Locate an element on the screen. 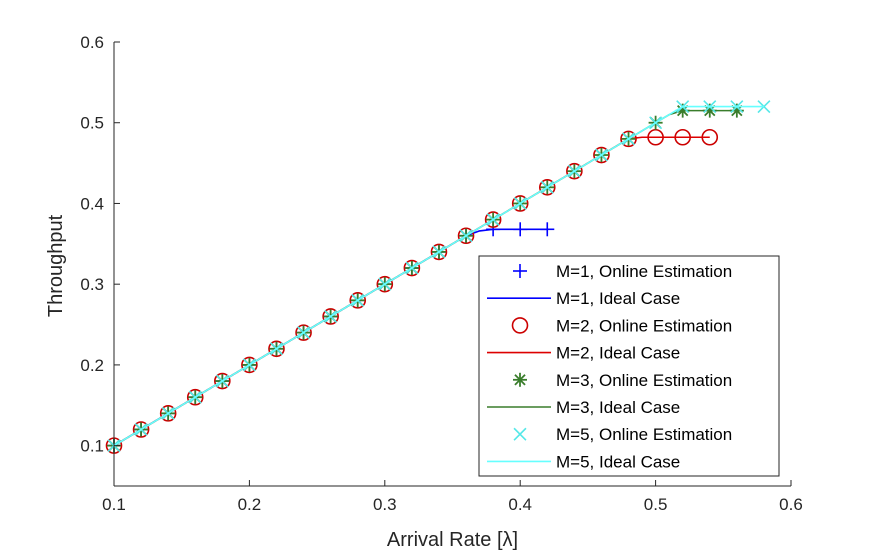 The image size is (875, 552). y-tick-label: 0.4 is located at coordinates (92, 203).